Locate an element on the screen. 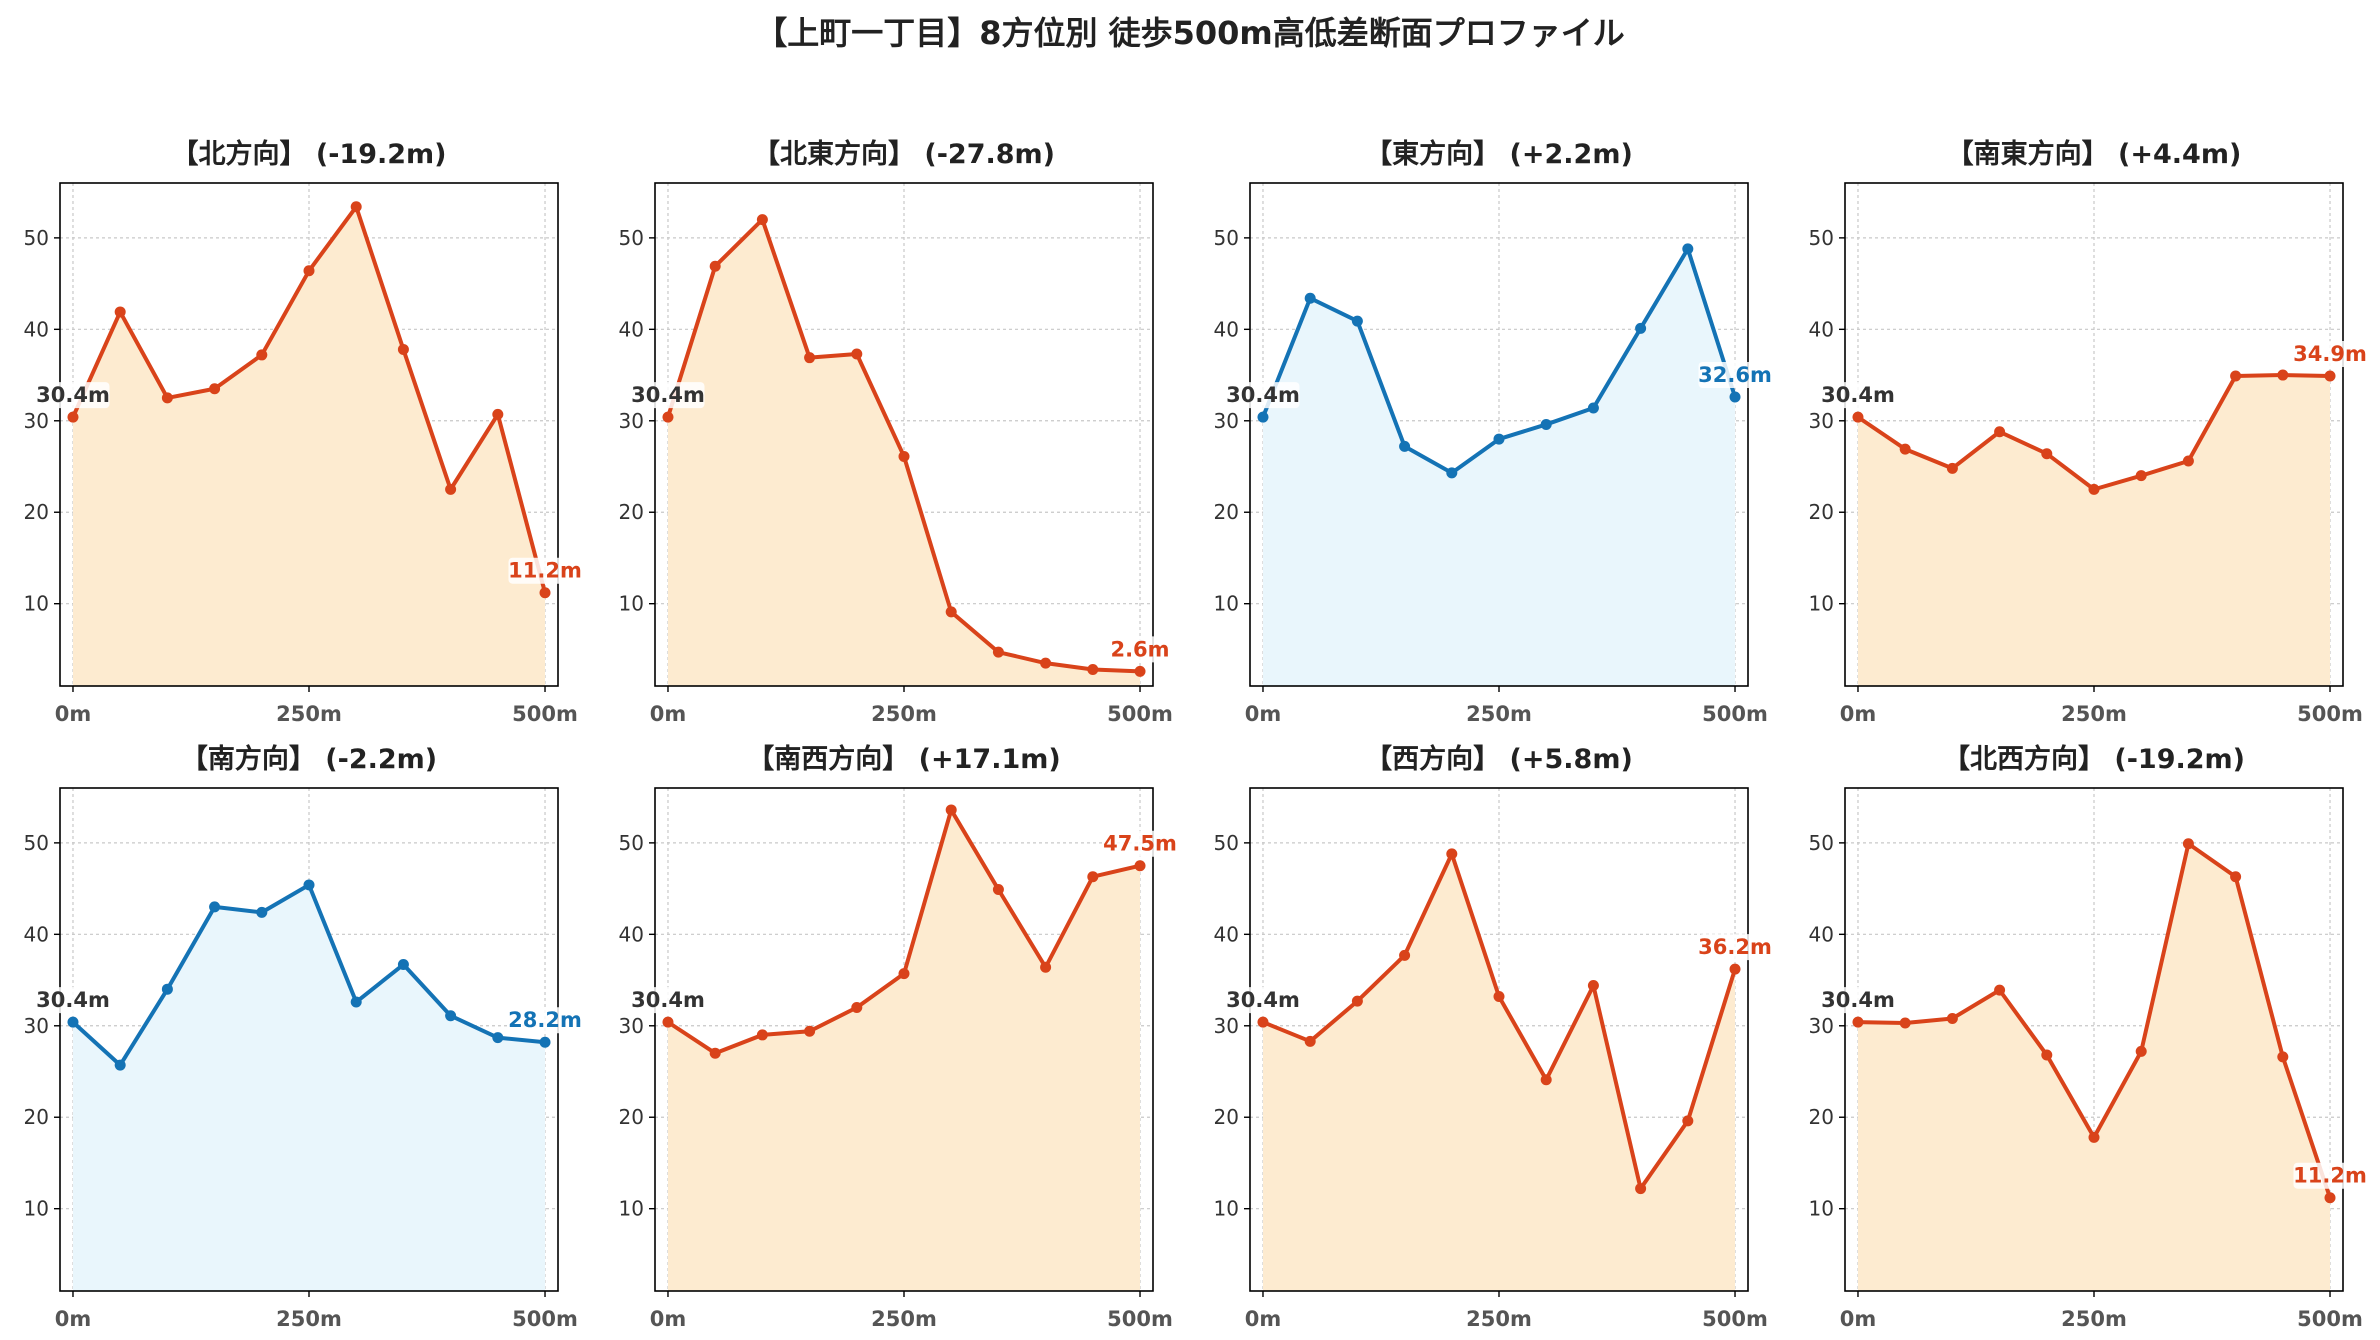  end-value-label-text: 28.2m is located at coordinates (545, 1020).